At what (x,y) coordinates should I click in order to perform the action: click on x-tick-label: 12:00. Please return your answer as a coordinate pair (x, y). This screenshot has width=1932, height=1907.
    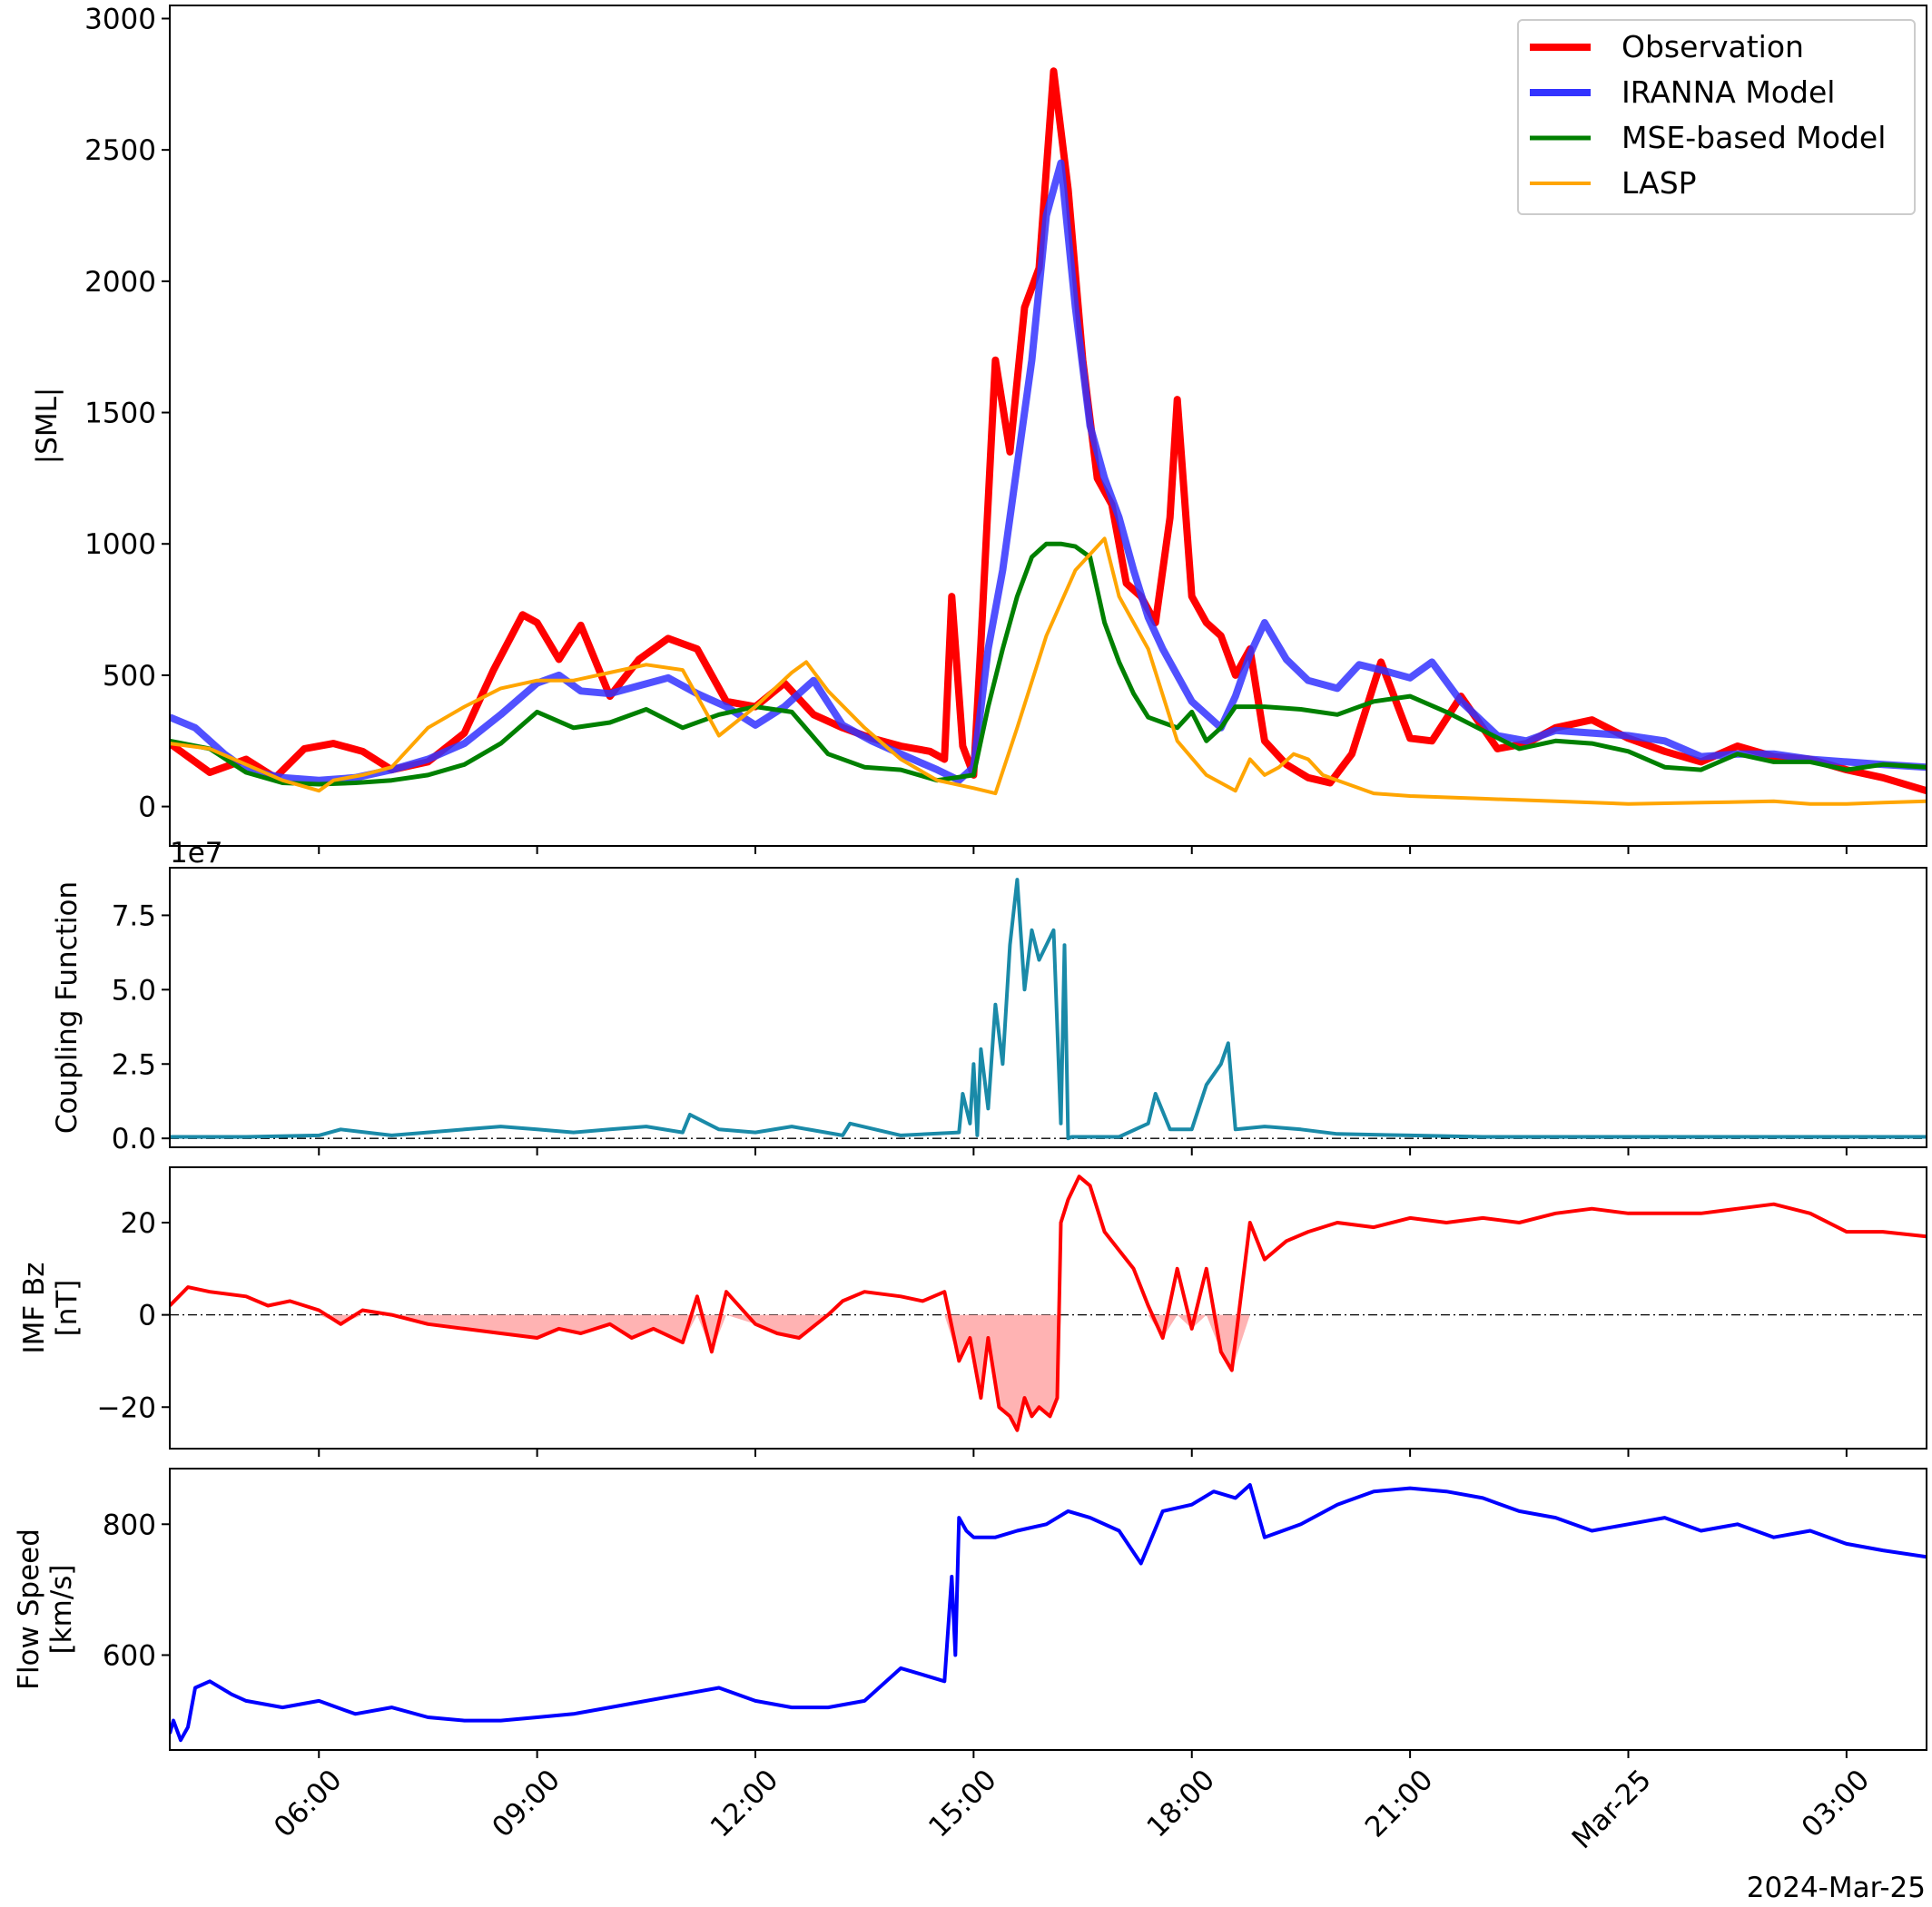
    Looking at the image, I should click on (745, 1804).